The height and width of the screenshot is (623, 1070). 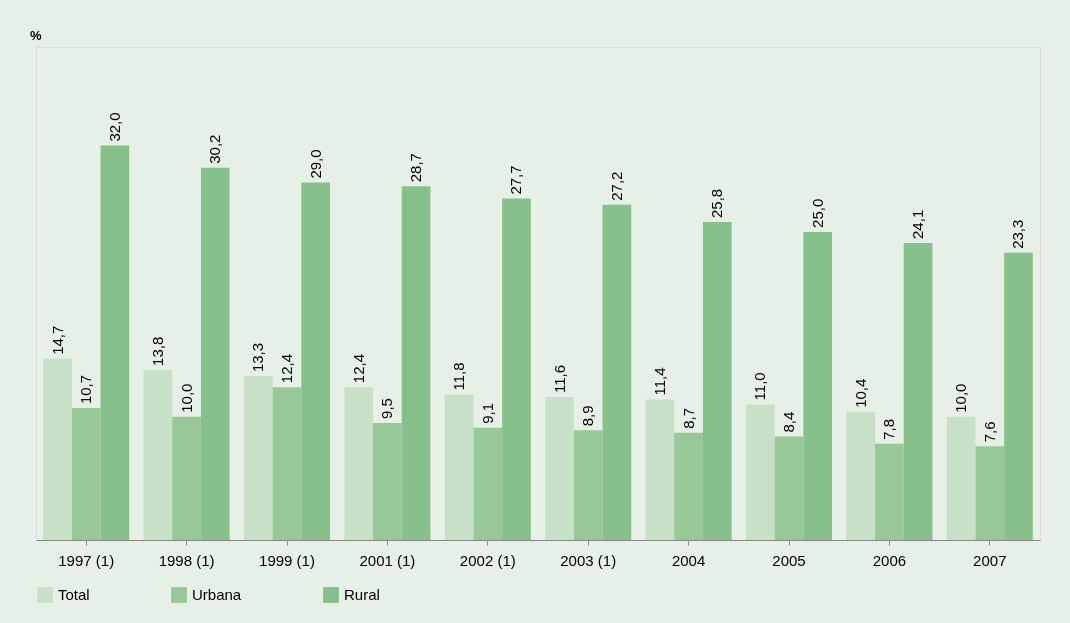 What do you see at coordinates (717, 203) in the screenshot?
I see `data-label: 25,8` at bounding box center [717, 203].